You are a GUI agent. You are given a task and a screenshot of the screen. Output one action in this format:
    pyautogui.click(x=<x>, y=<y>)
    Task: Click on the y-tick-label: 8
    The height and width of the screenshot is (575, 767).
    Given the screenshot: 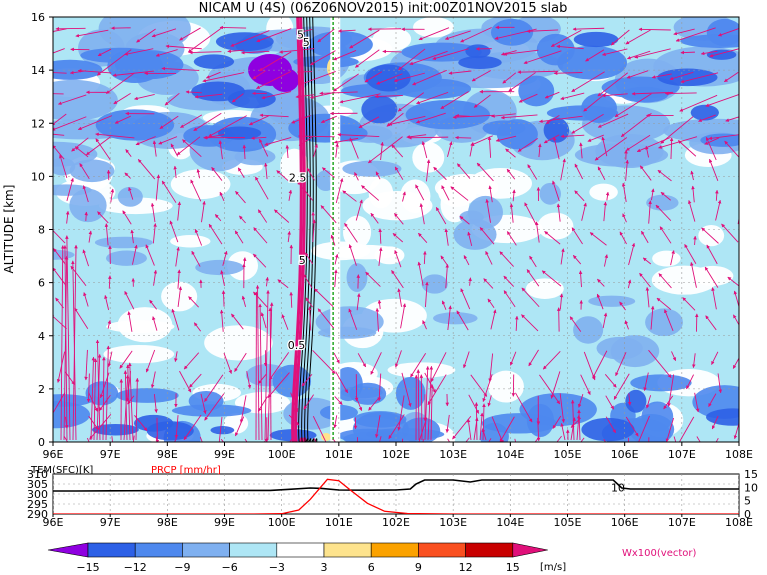 What is the action you would take?
    pyautogui.click(x=41, y=230)
    